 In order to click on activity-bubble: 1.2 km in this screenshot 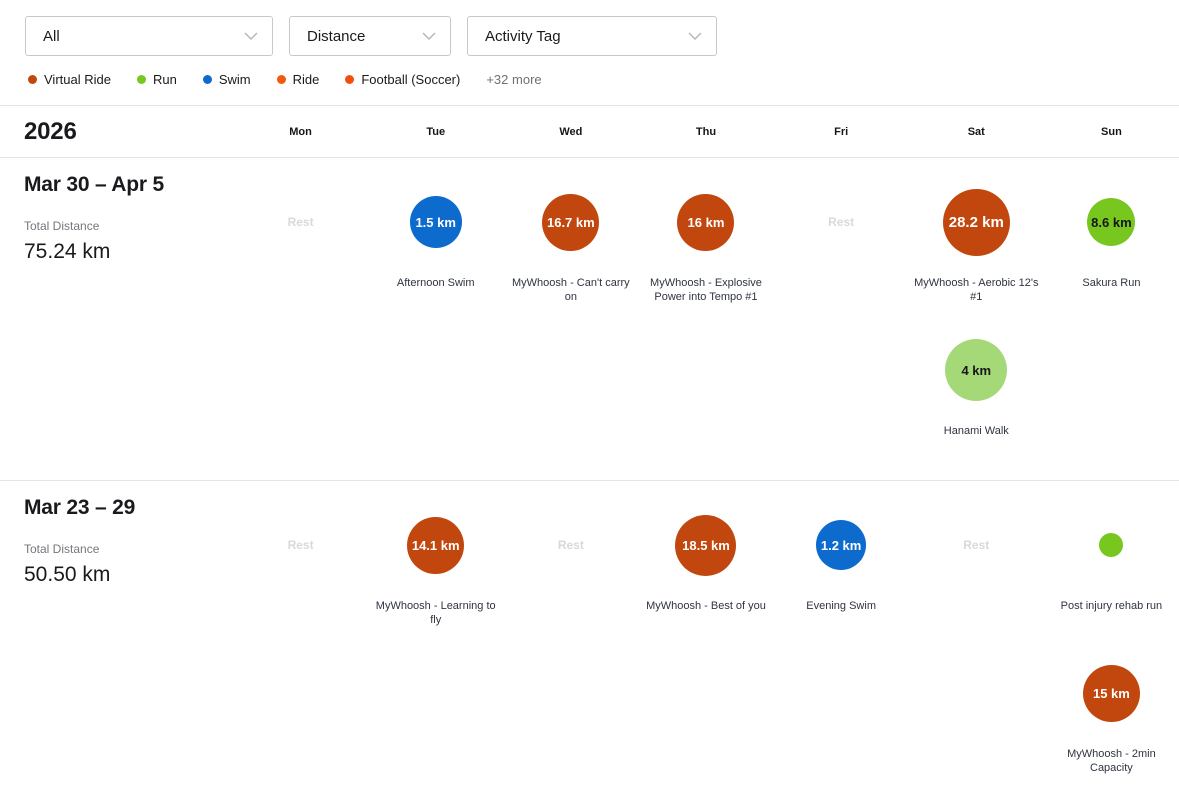, I will do `click(841, 545)`.